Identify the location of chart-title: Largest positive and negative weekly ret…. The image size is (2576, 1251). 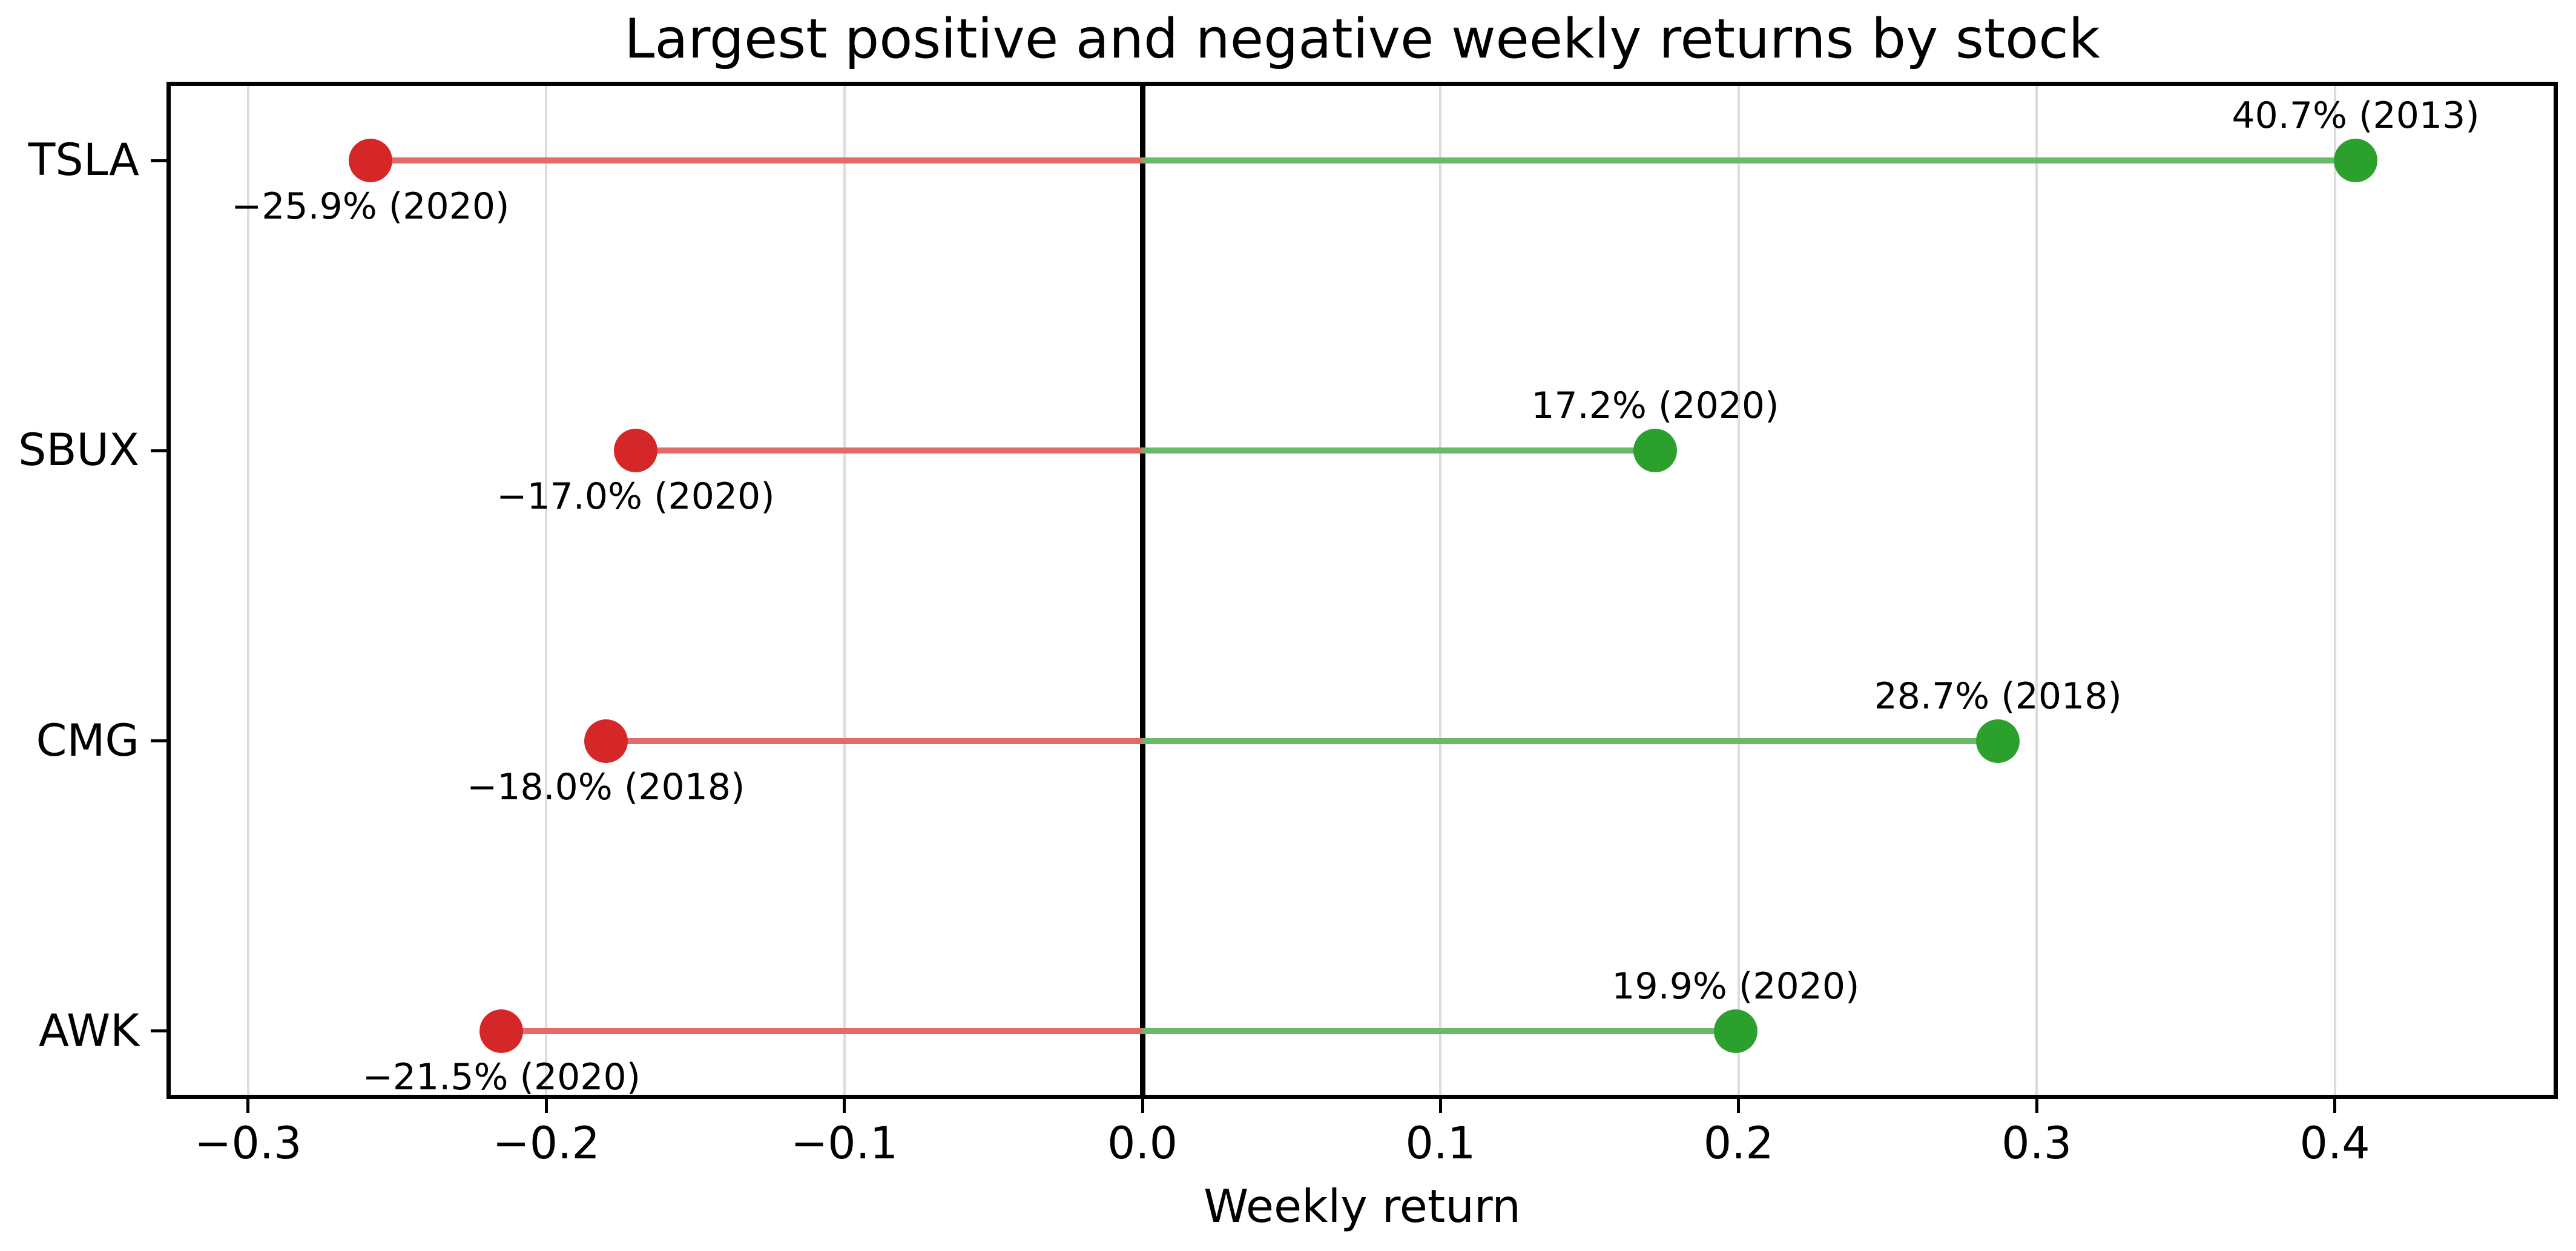
(1362, 39).